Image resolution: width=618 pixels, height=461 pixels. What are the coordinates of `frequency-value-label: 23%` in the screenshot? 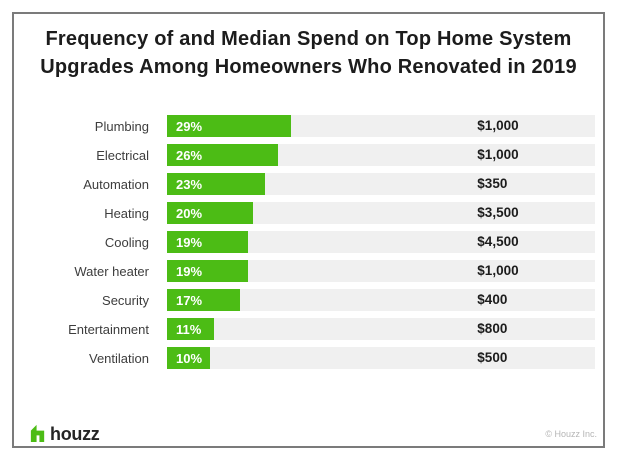 It's located at (189, 184).